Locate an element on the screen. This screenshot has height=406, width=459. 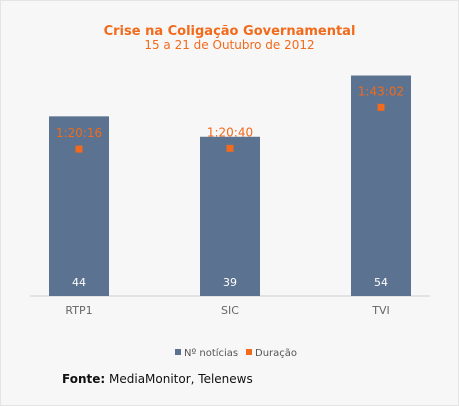
chart-title: Crise na Coligação Governamental is located at coordinates (230, 31).